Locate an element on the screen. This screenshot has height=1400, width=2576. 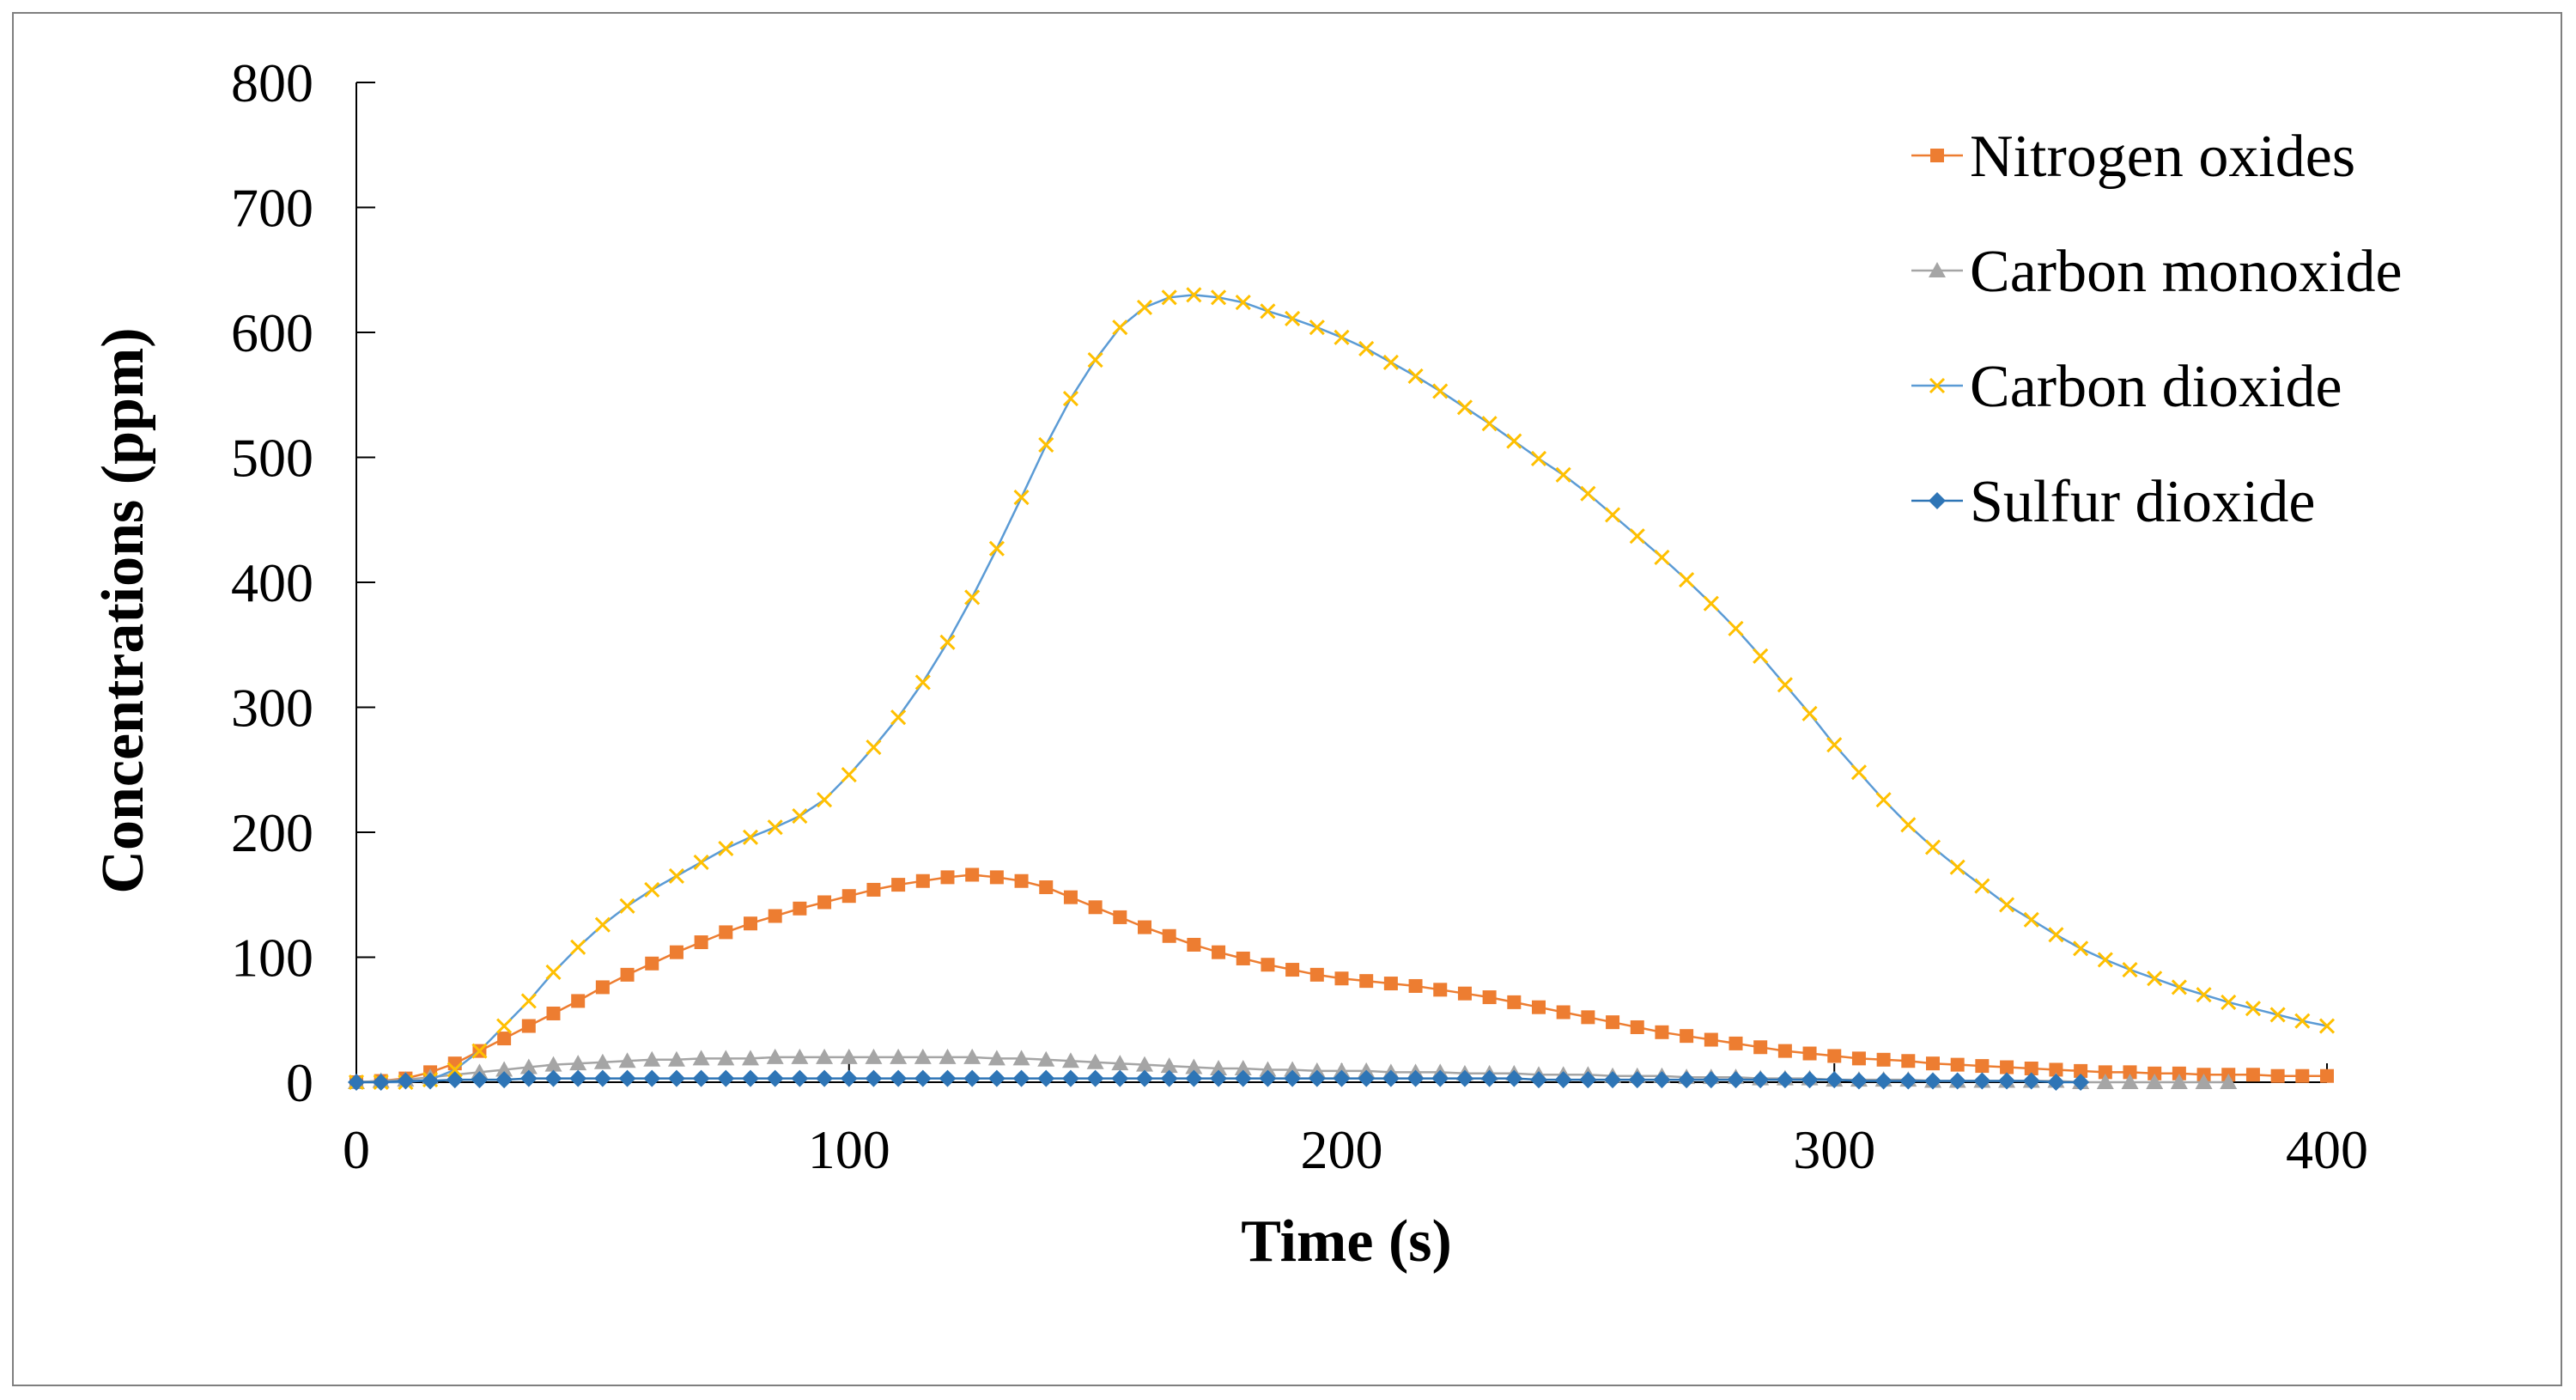
legend-item-carbon-monoxide: Carbon monoxide is located at coordinates (2157, 272).